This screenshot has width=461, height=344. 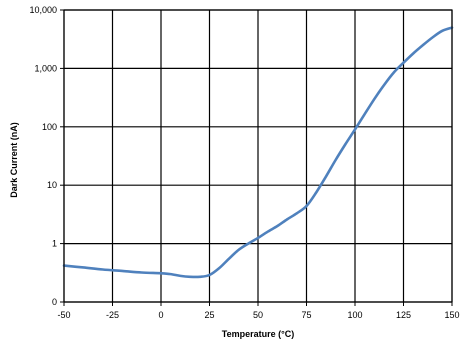 I want to click on y-tick-label: 10, so click(x=52, y=185).